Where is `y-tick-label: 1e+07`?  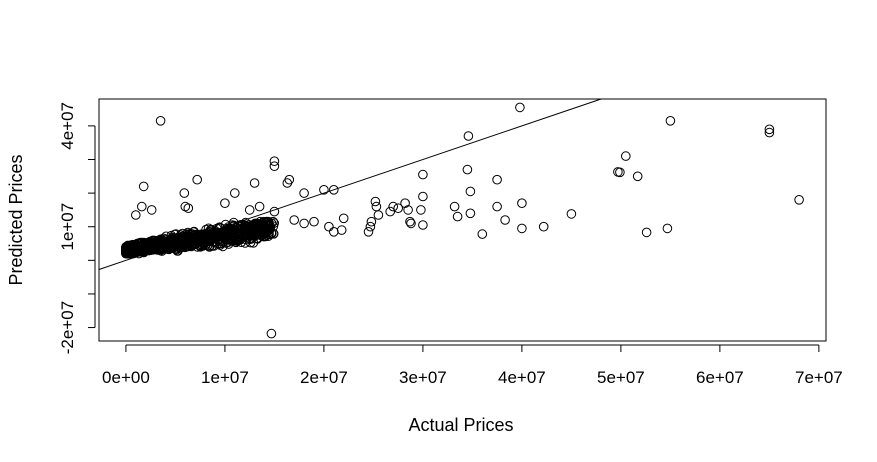
y-tick-label: 1e+07 is located at coordinates (67, 227).